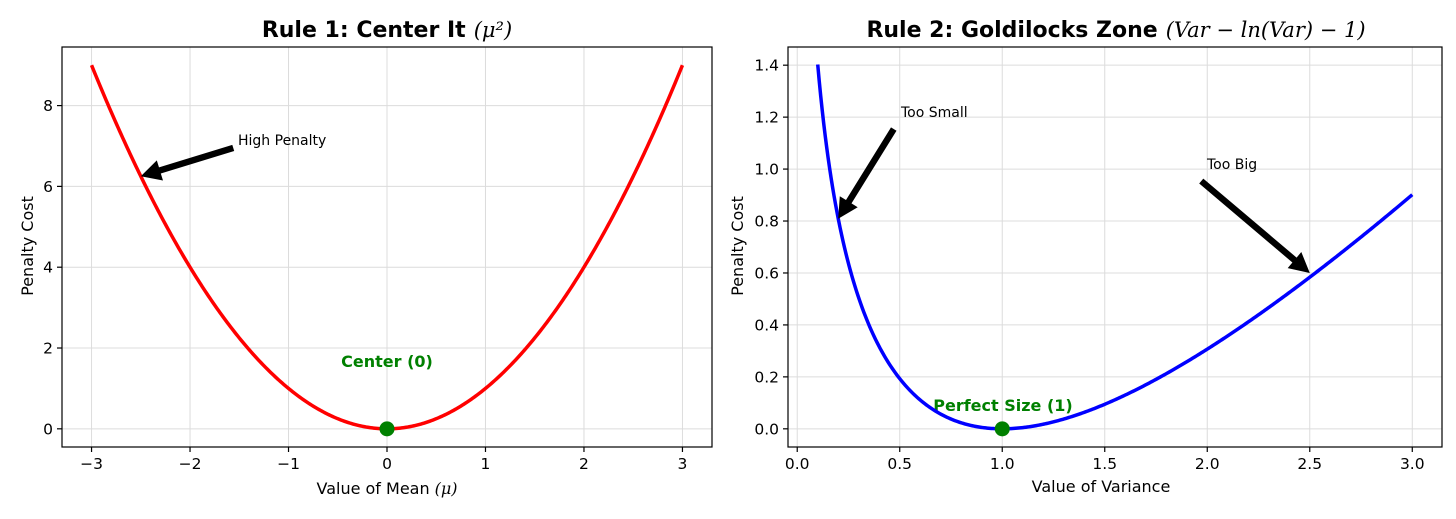  Describe the element at coordinates (48, 187) in the screenshot. I see `y-tick-label: 6` at that location.